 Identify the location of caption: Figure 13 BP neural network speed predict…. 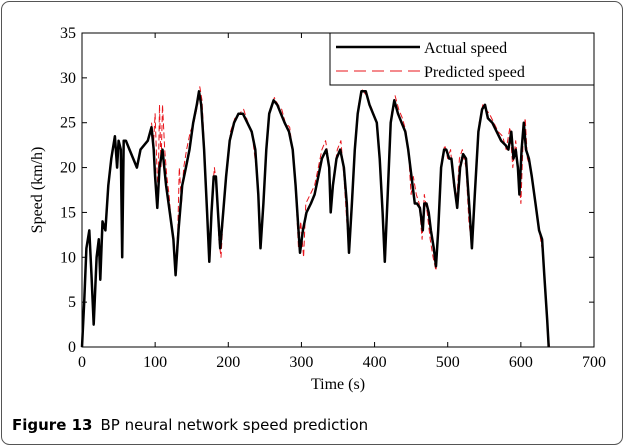
(190, 425).